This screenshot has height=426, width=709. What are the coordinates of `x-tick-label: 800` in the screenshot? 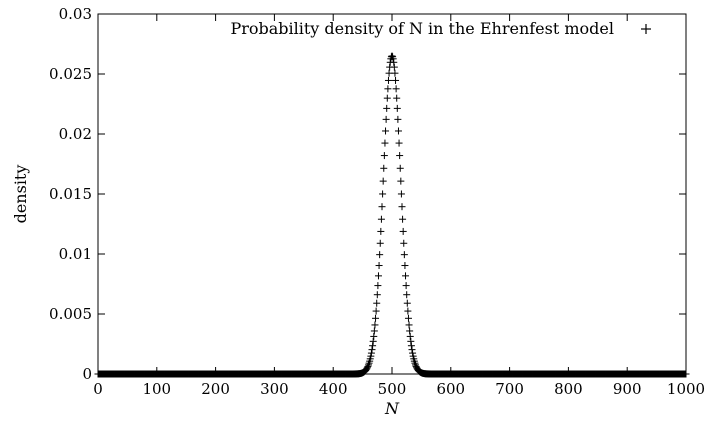 It's located at (568, 389).